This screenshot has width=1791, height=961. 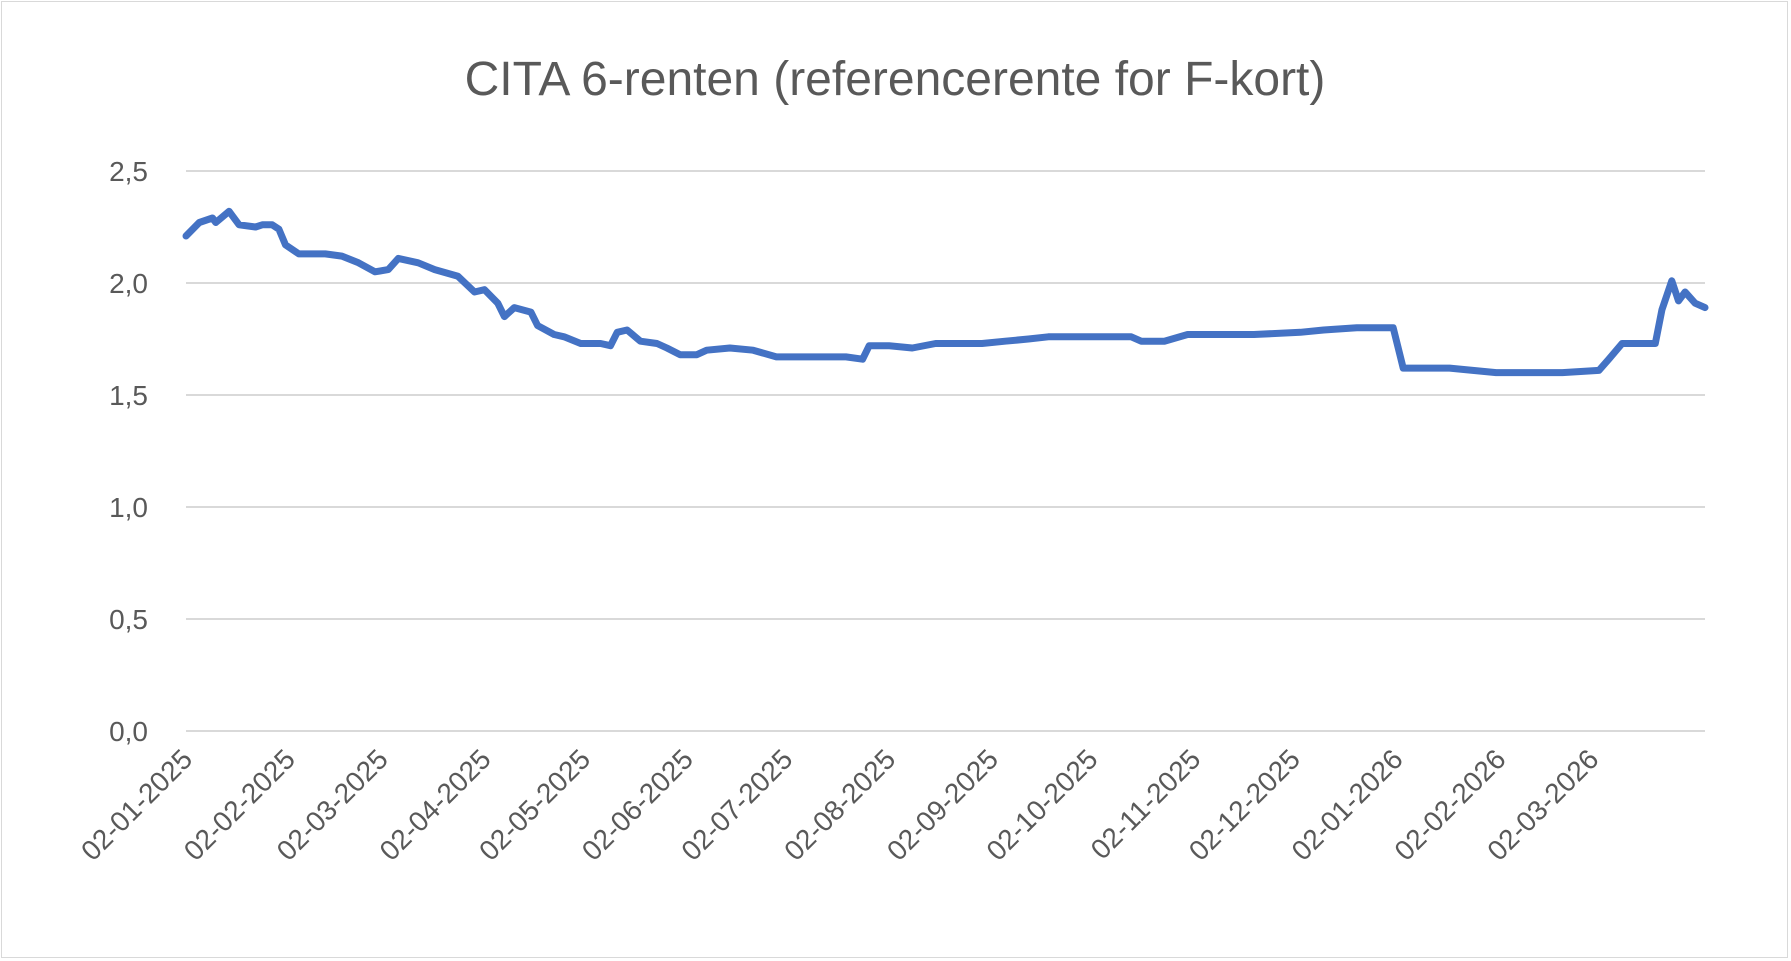 What do you see at coordinates (1347, 804) in the screenshot?
I see `x-tick-label: 02-01-2026` at bounding box center [1347, 804].